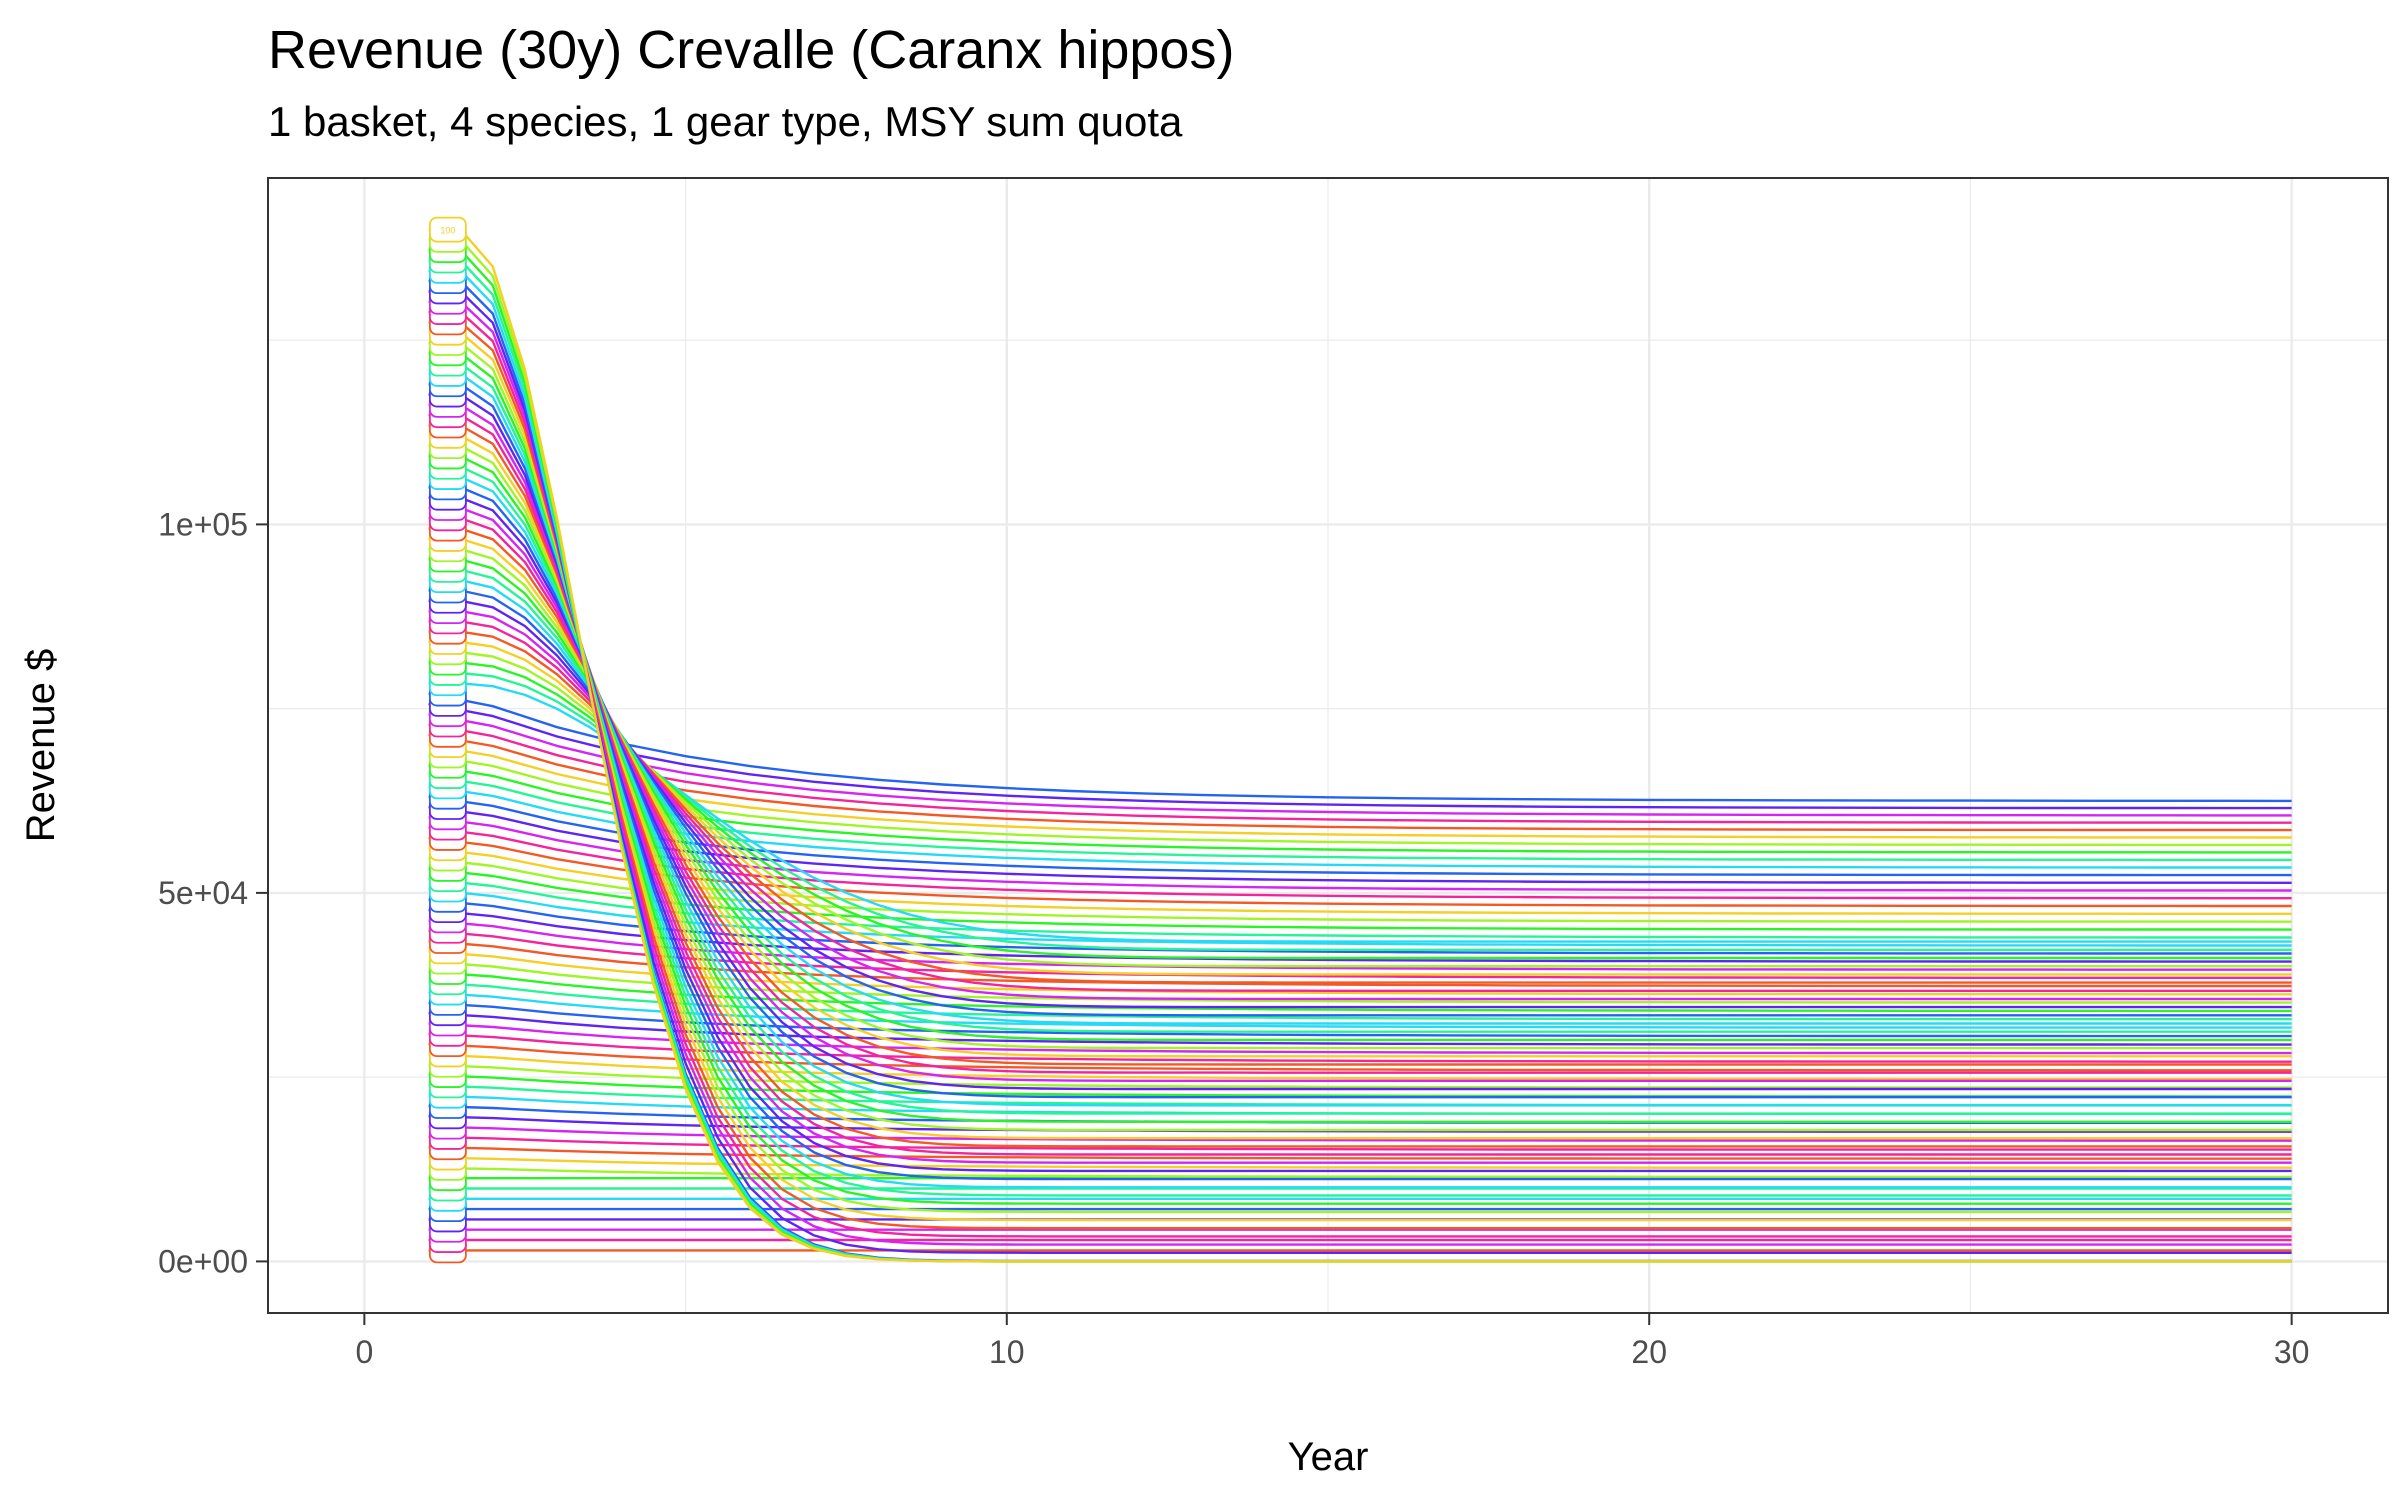  Describe the element at coordinates (1649, 1352) in the screenshot. I see `x-tick-label: 20` at that location.